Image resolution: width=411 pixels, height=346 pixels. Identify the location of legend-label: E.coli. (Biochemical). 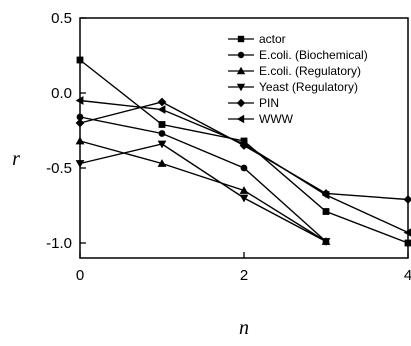
(313, 55).